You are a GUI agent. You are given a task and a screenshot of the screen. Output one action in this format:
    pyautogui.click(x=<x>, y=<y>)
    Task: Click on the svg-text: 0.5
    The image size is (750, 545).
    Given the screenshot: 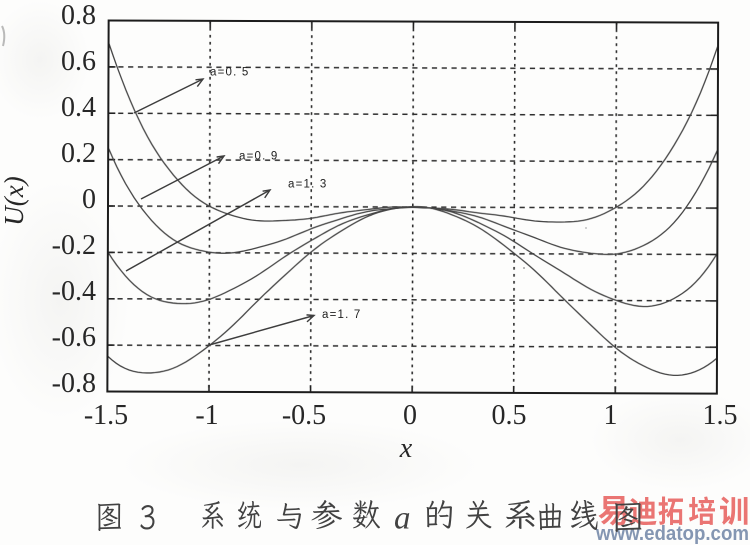 What is the action you would take?
    pyautogui.click(x=509, y=415)
    